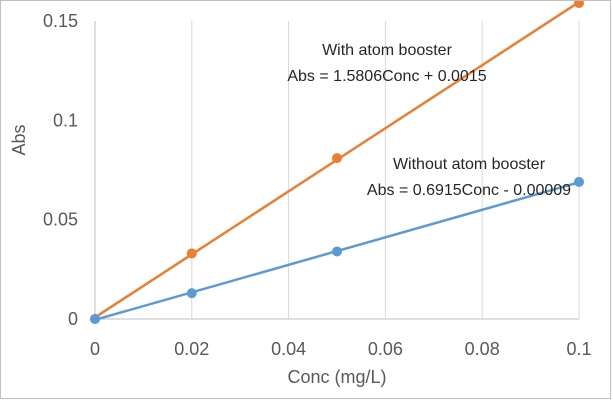 This screenshot has height=401, width=613. What do you see at coordinates (482, 349) in the screenshot?
I see `x-tick-label: 0.08` at bounding box center [482, 349].